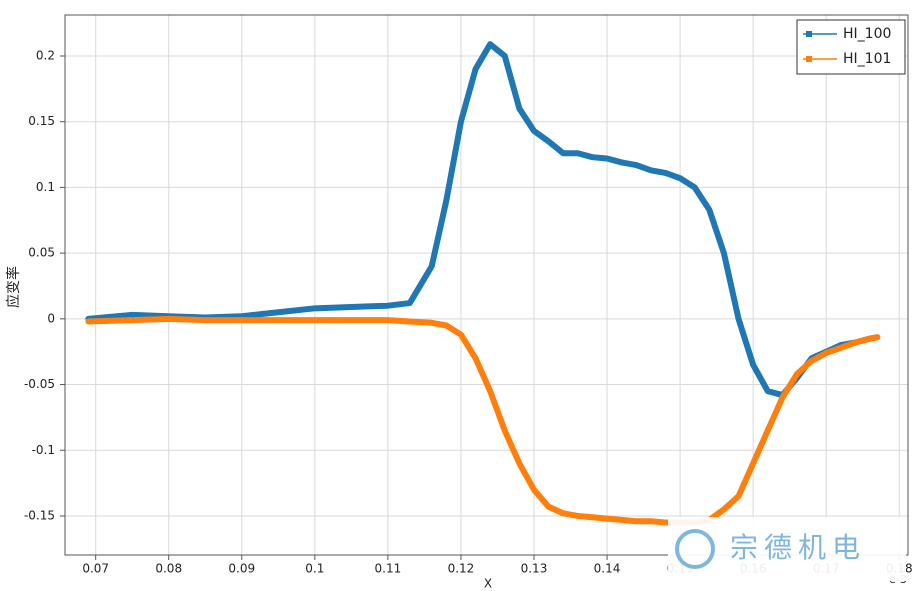 The height and width of the screenshot is (591, 915). Describe the element at coordinates (851, 47) in the screenshot. I see `legend-box` at that location.